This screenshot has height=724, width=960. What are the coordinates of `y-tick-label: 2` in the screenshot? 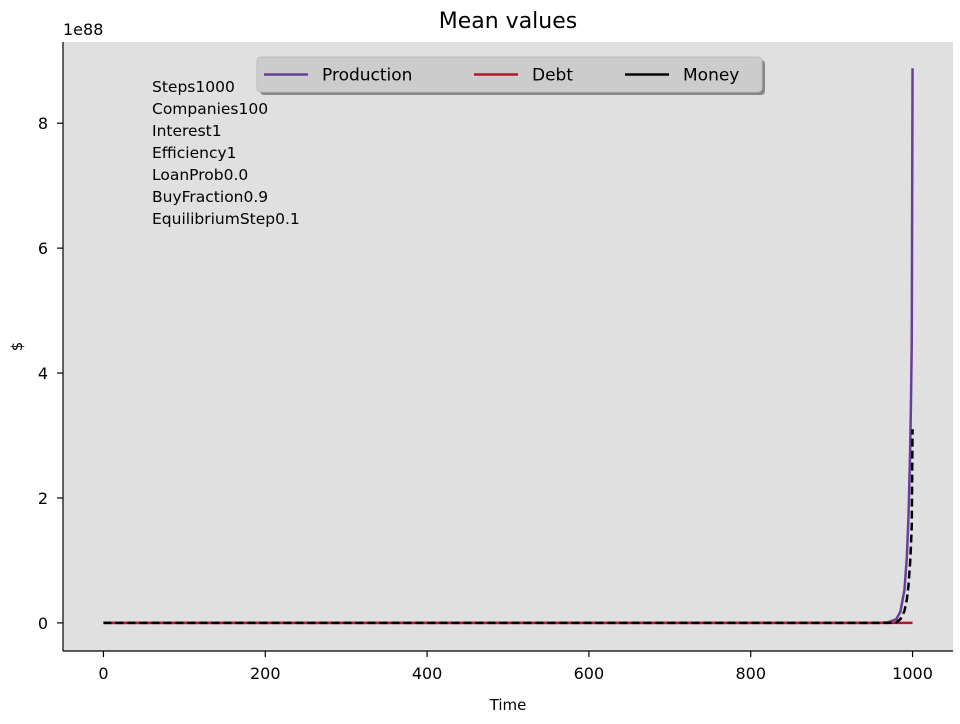 It's located at (43, 498).